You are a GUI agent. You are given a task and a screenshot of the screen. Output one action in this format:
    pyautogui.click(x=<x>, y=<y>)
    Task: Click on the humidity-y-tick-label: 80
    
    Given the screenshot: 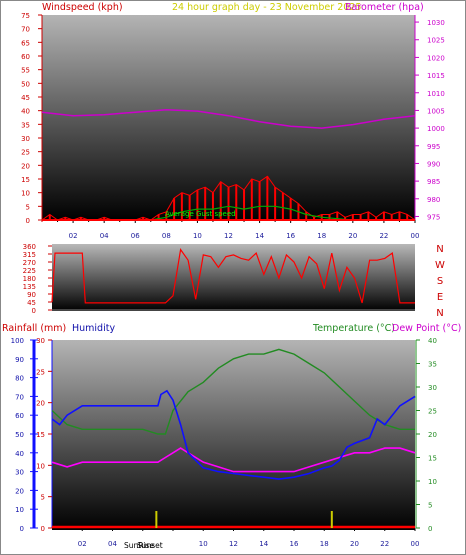 What is the action you would take?
    pyautogui.click(x=19, y=379)
    